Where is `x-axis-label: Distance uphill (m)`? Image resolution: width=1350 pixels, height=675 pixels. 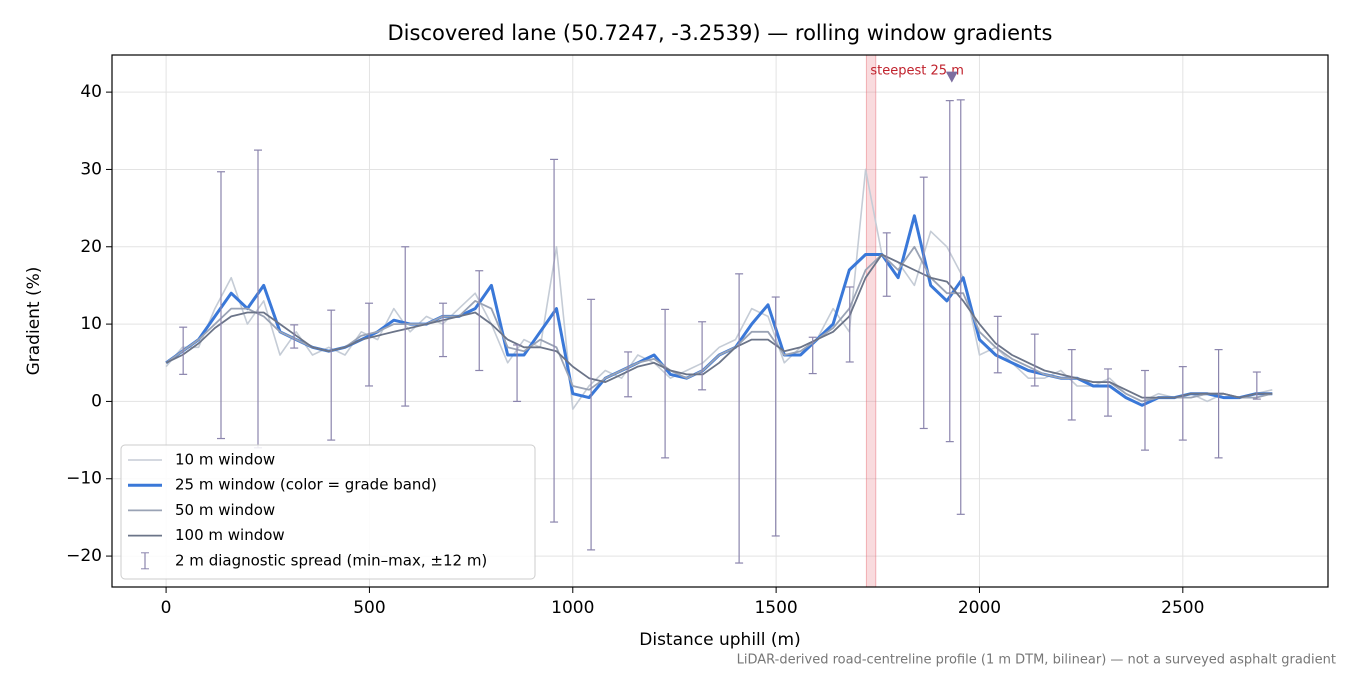 x-axis-label: Distance uphill (m) is located at coordinates (719, 640).